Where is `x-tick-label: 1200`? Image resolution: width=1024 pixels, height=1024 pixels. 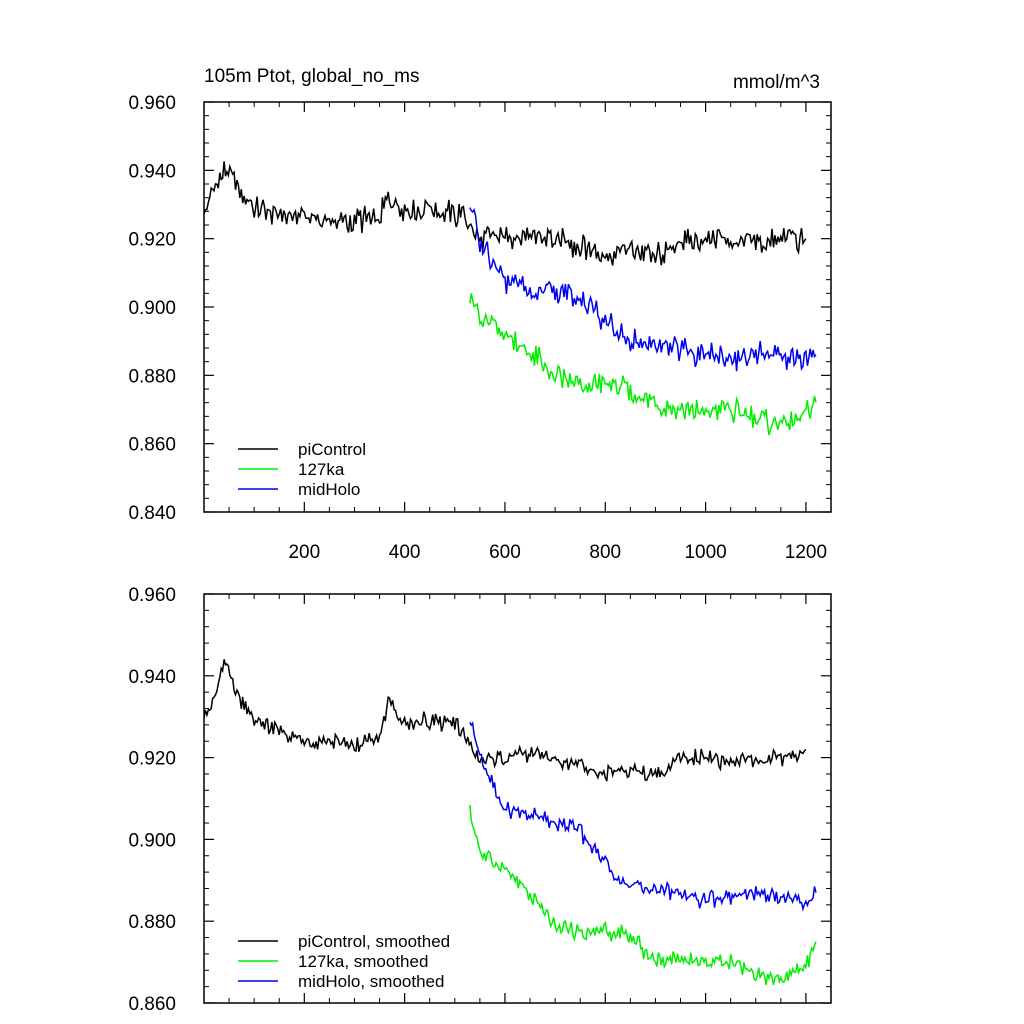
x-tick-label: 1200 is located at coordinates (806, 552).